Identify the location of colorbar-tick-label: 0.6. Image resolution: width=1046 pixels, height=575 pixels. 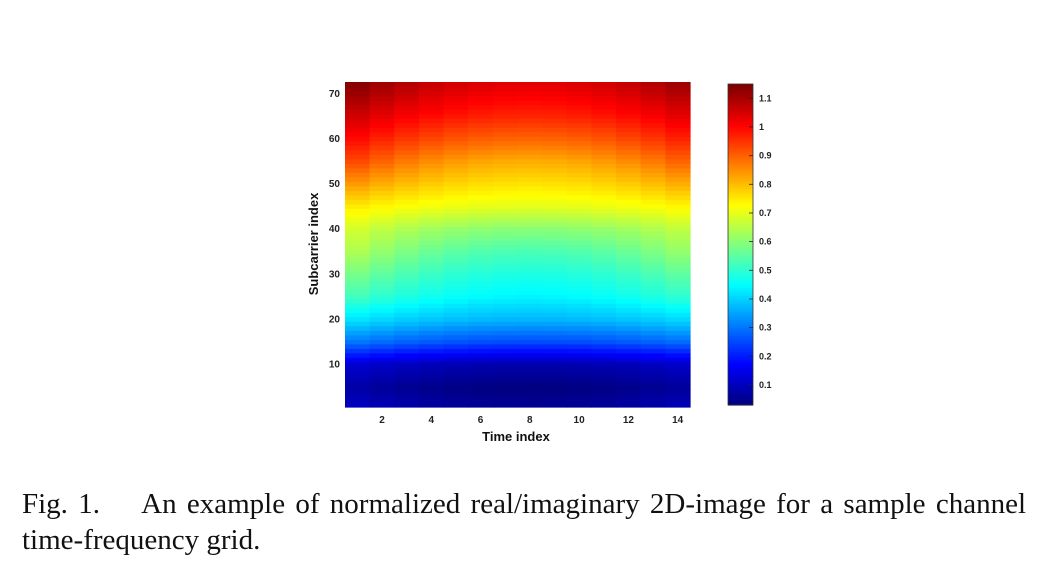
(765, 242).